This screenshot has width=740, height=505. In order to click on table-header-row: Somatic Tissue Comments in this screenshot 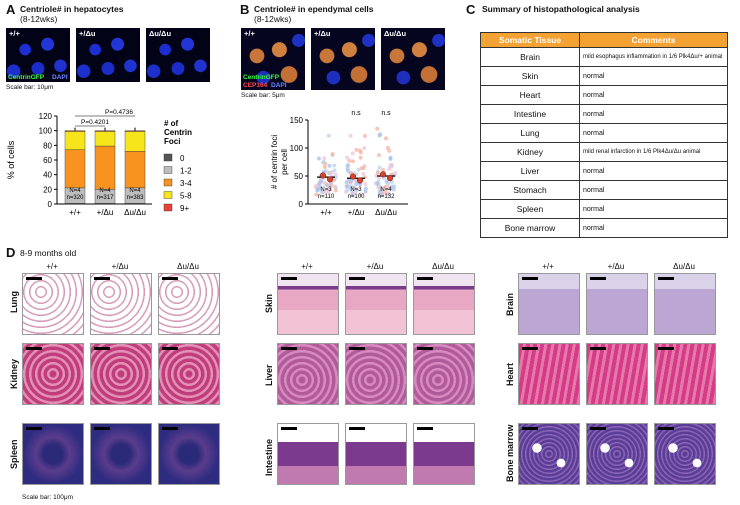, I will do `click(604, 40)`.